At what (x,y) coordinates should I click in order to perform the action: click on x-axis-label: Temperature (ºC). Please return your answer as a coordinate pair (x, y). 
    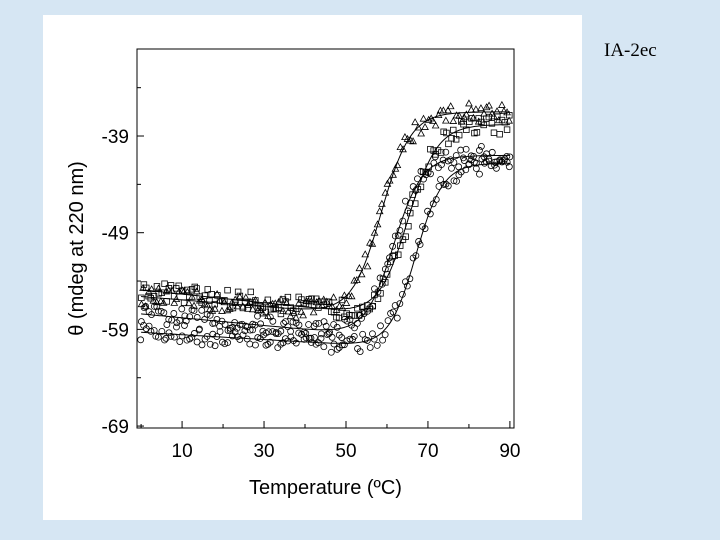
    Looking at the image, I should click on (325, 488).